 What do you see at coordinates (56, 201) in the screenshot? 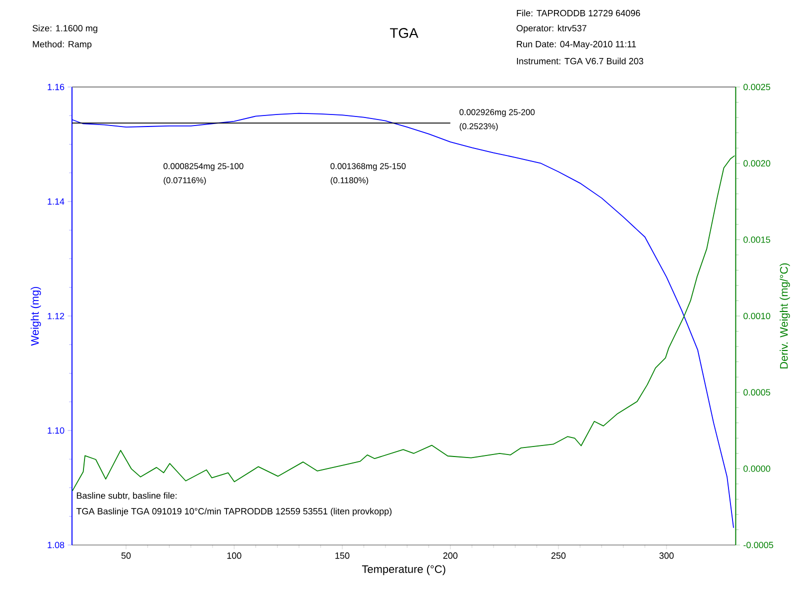
I see `y-tick-label: 1.14` at bounding box center [56, 201].